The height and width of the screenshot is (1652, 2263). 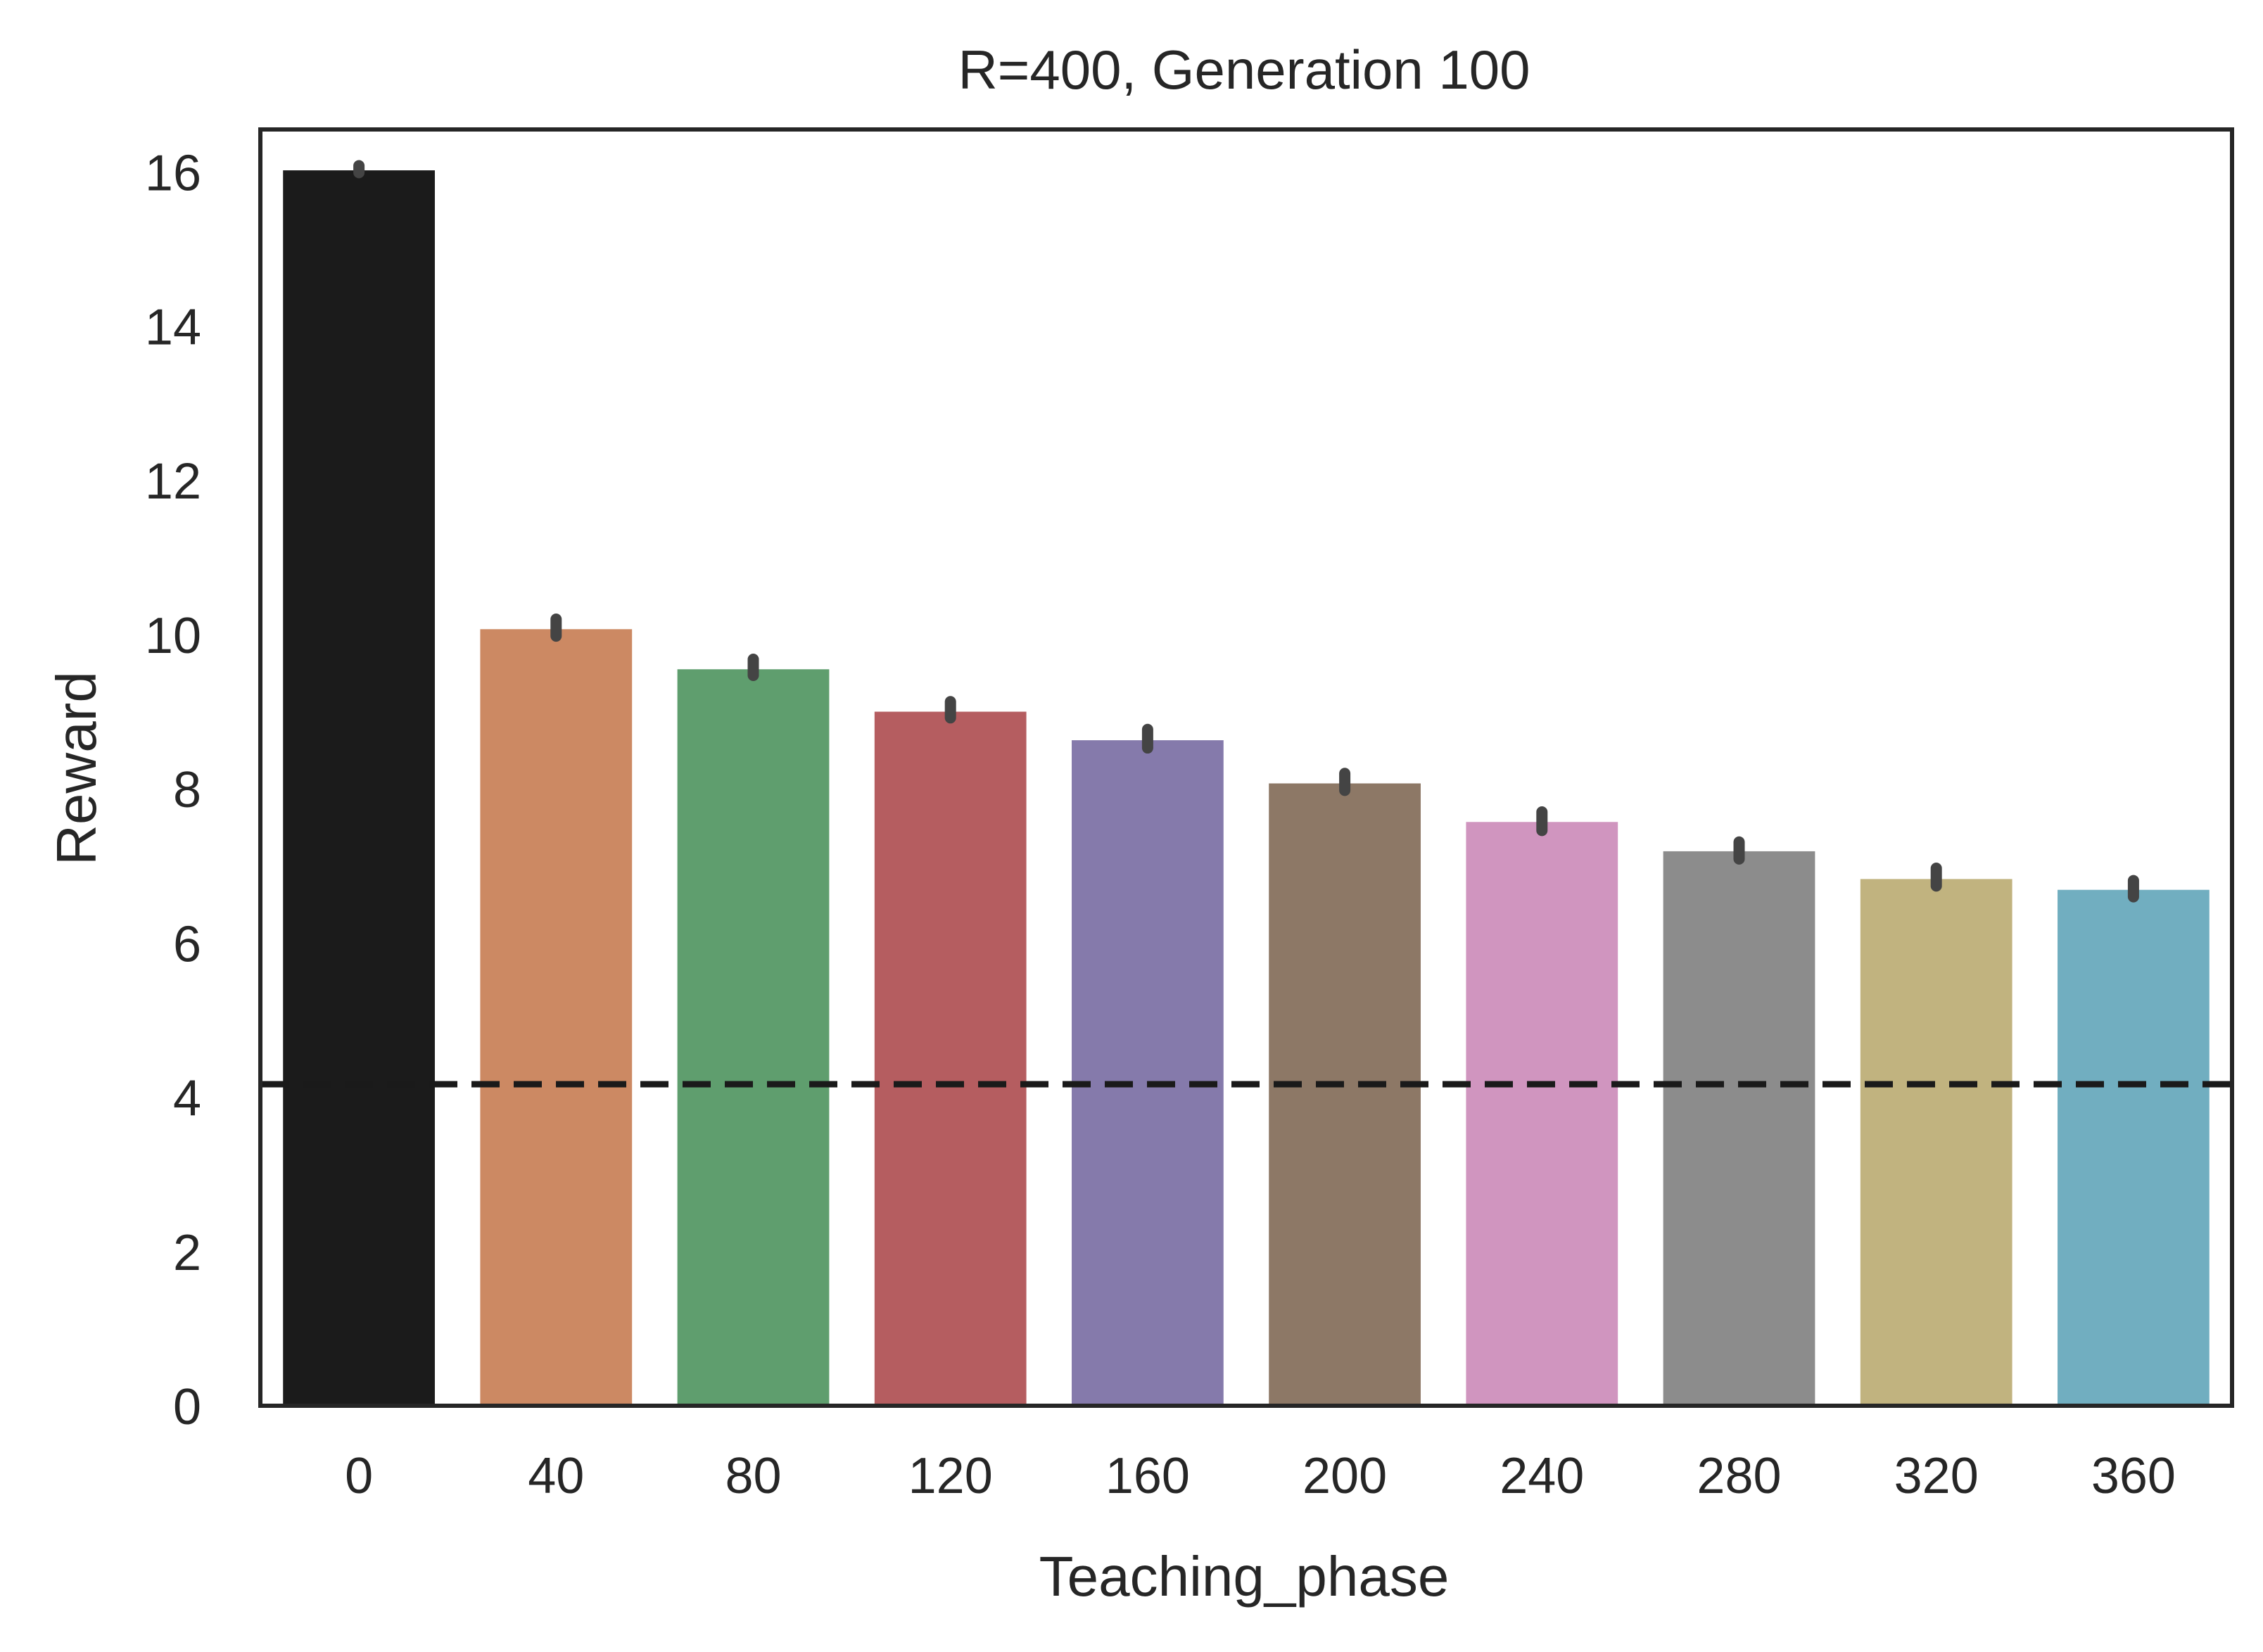 I want to click on y-tick-label: 14, so click(x=173, y=327).